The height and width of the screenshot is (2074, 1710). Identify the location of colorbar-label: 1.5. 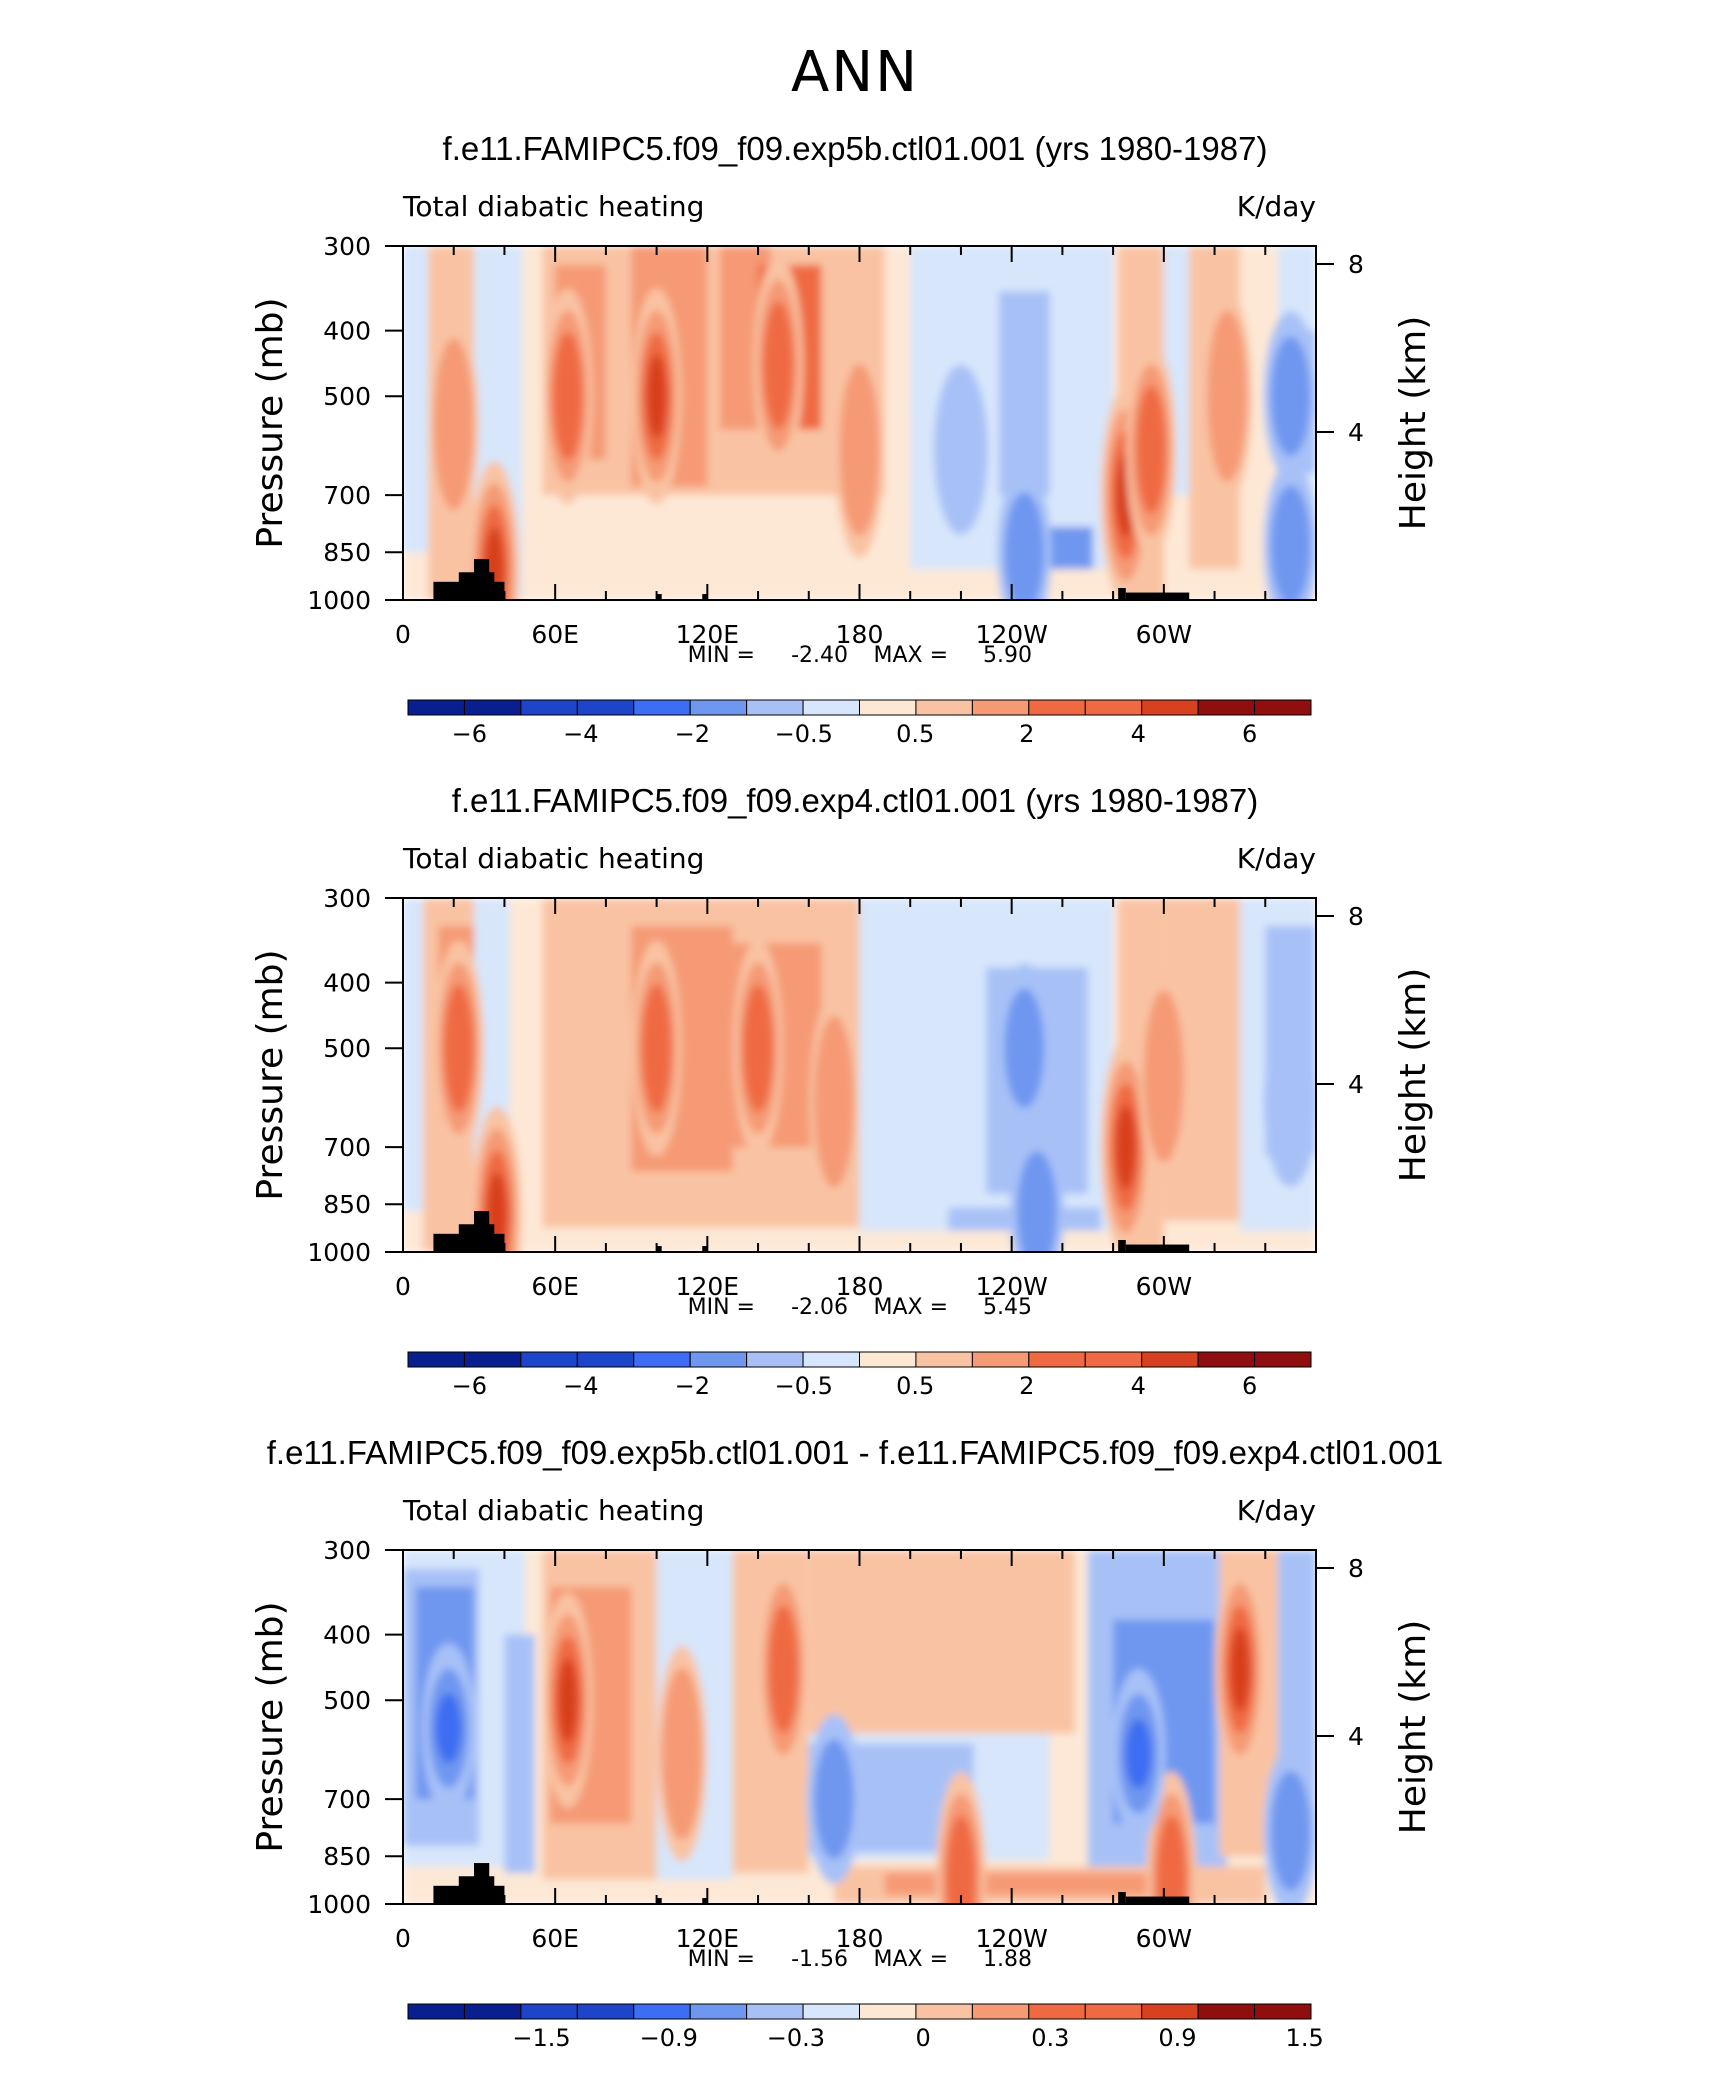
(1305, 2038).